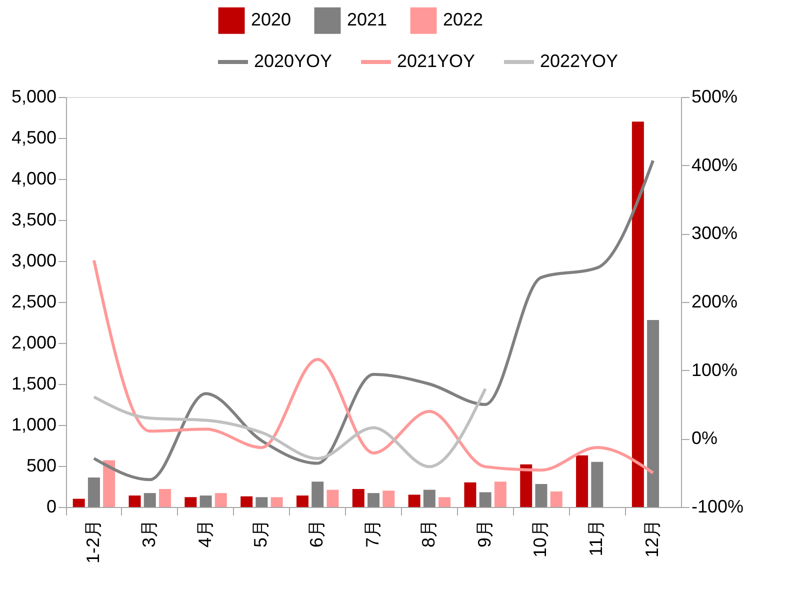 The width and height of the screenshot is (809, 604). What do you see at coordinates (596, 538) in the screenshot?
I see `x-tick-label: 11月` at bounding box center [596, 538].